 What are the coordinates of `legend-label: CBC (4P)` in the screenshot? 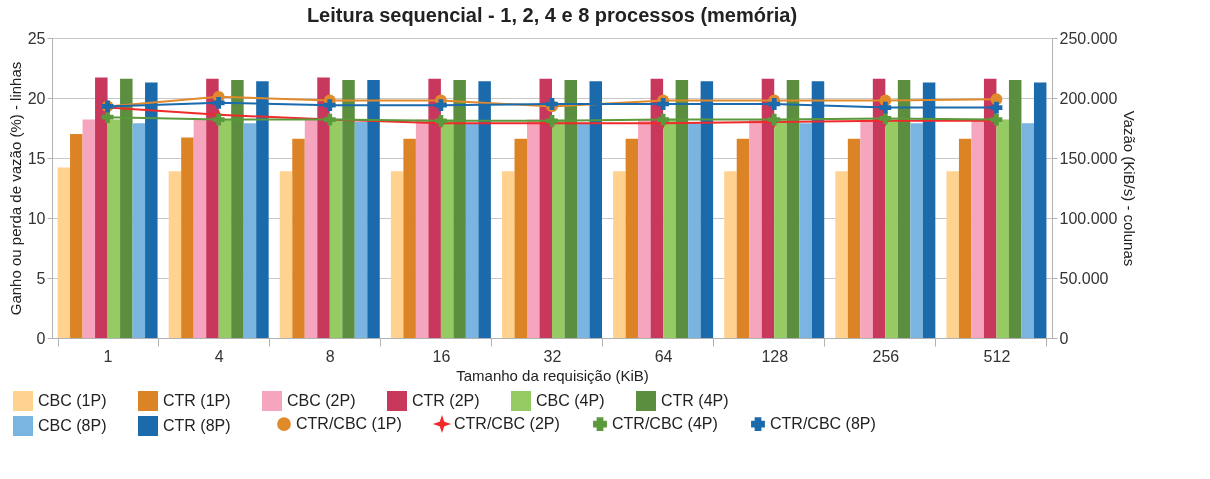 It's located at (570, 400).